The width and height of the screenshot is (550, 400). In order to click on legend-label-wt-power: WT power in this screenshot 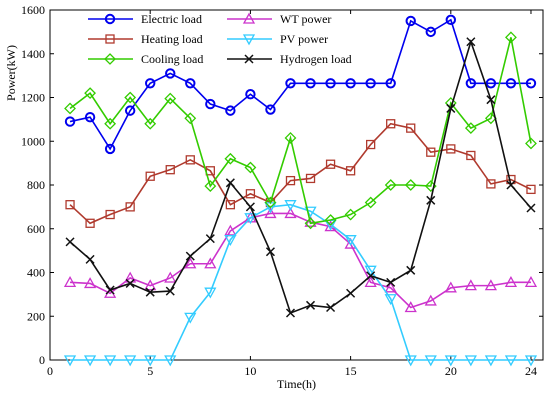, I will do `click(305, 19)`.